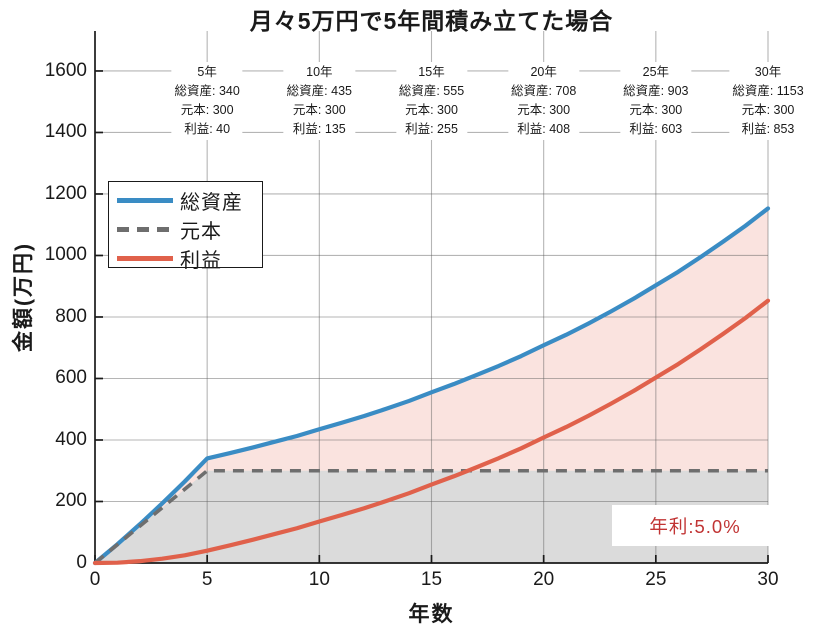  Describe the element at coordinates (431, 72) in the screenshot. I see `annotation-year-label: 15年` at that location.